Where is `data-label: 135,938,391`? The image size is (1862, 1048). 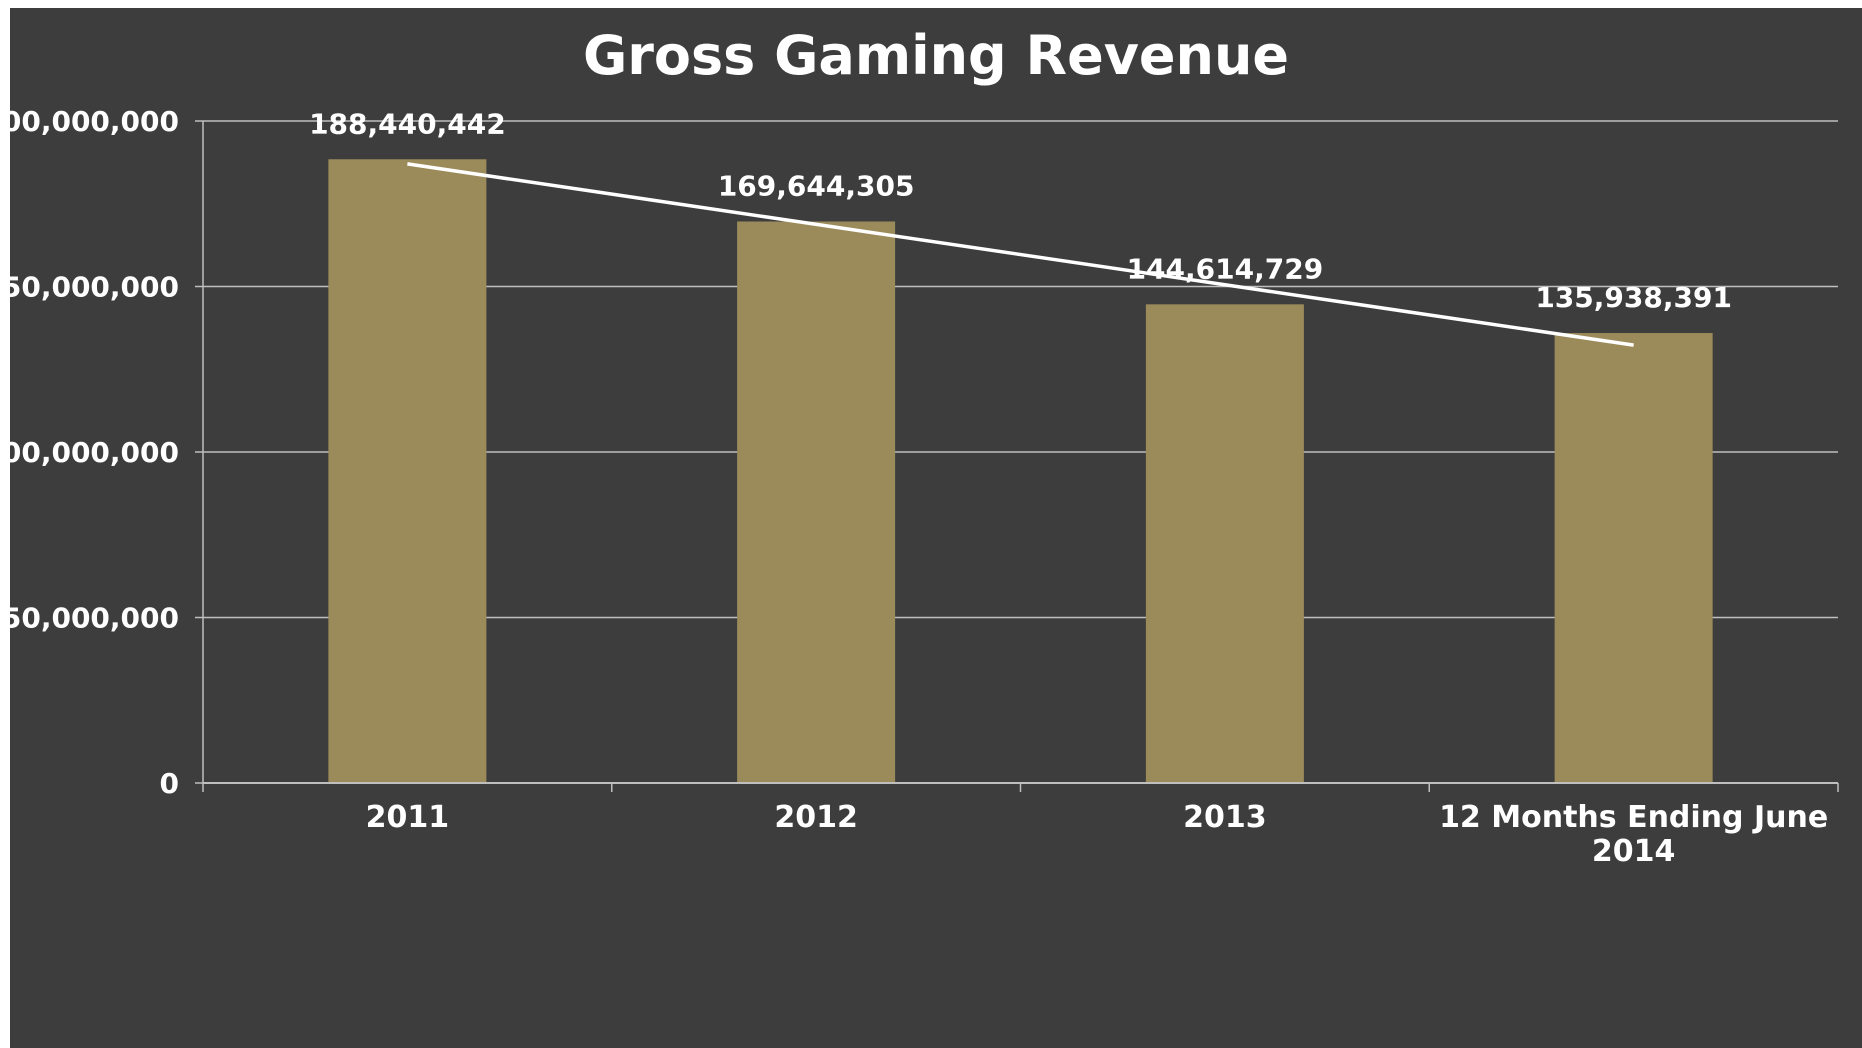
data-label: 135,938,391 is located at coordinates (1633, 297).